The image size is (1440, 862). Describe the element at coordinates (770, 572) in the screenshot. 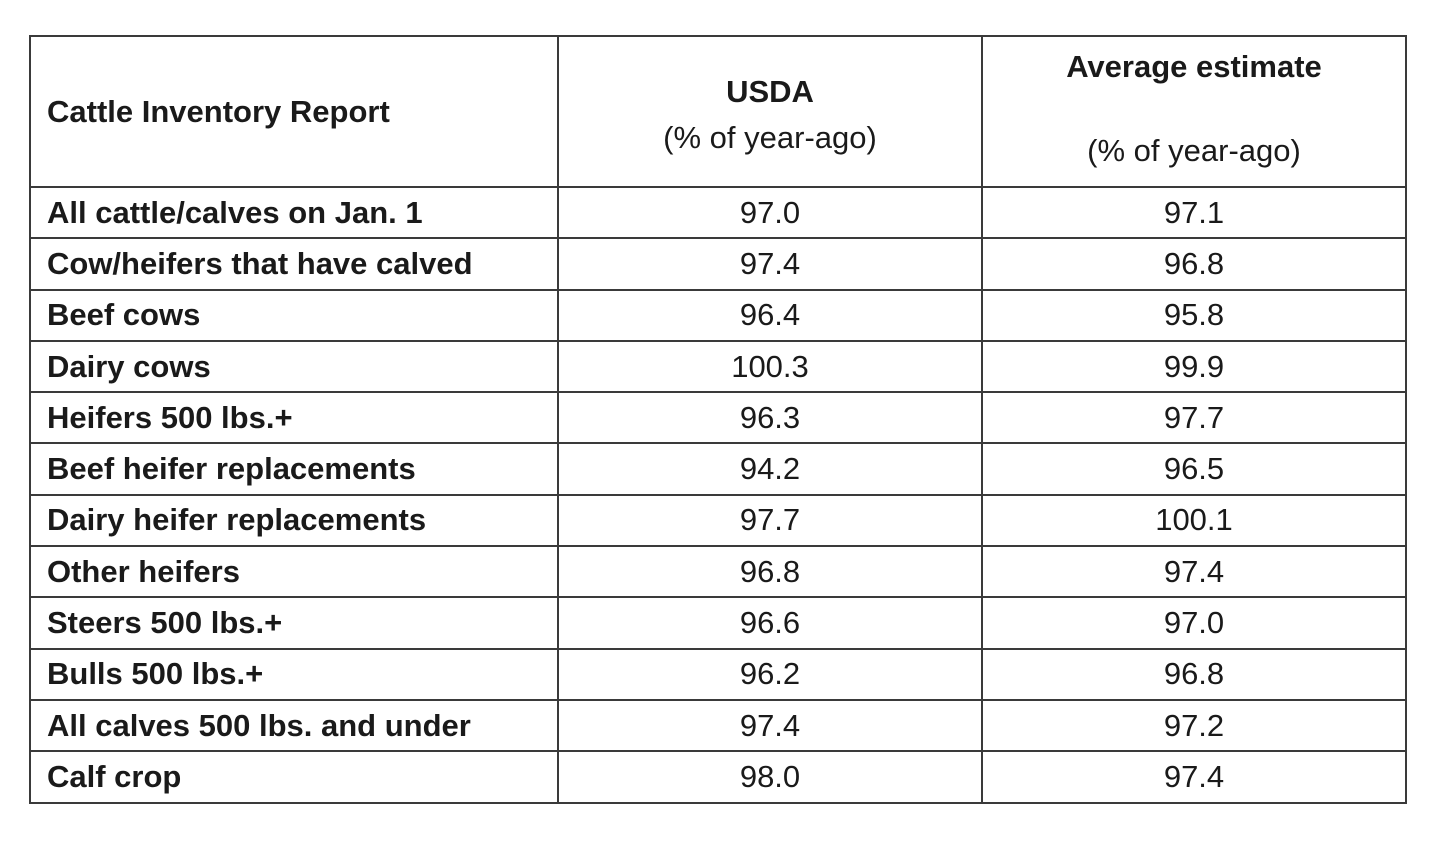

I see `usda-value: 96.8` at that location.